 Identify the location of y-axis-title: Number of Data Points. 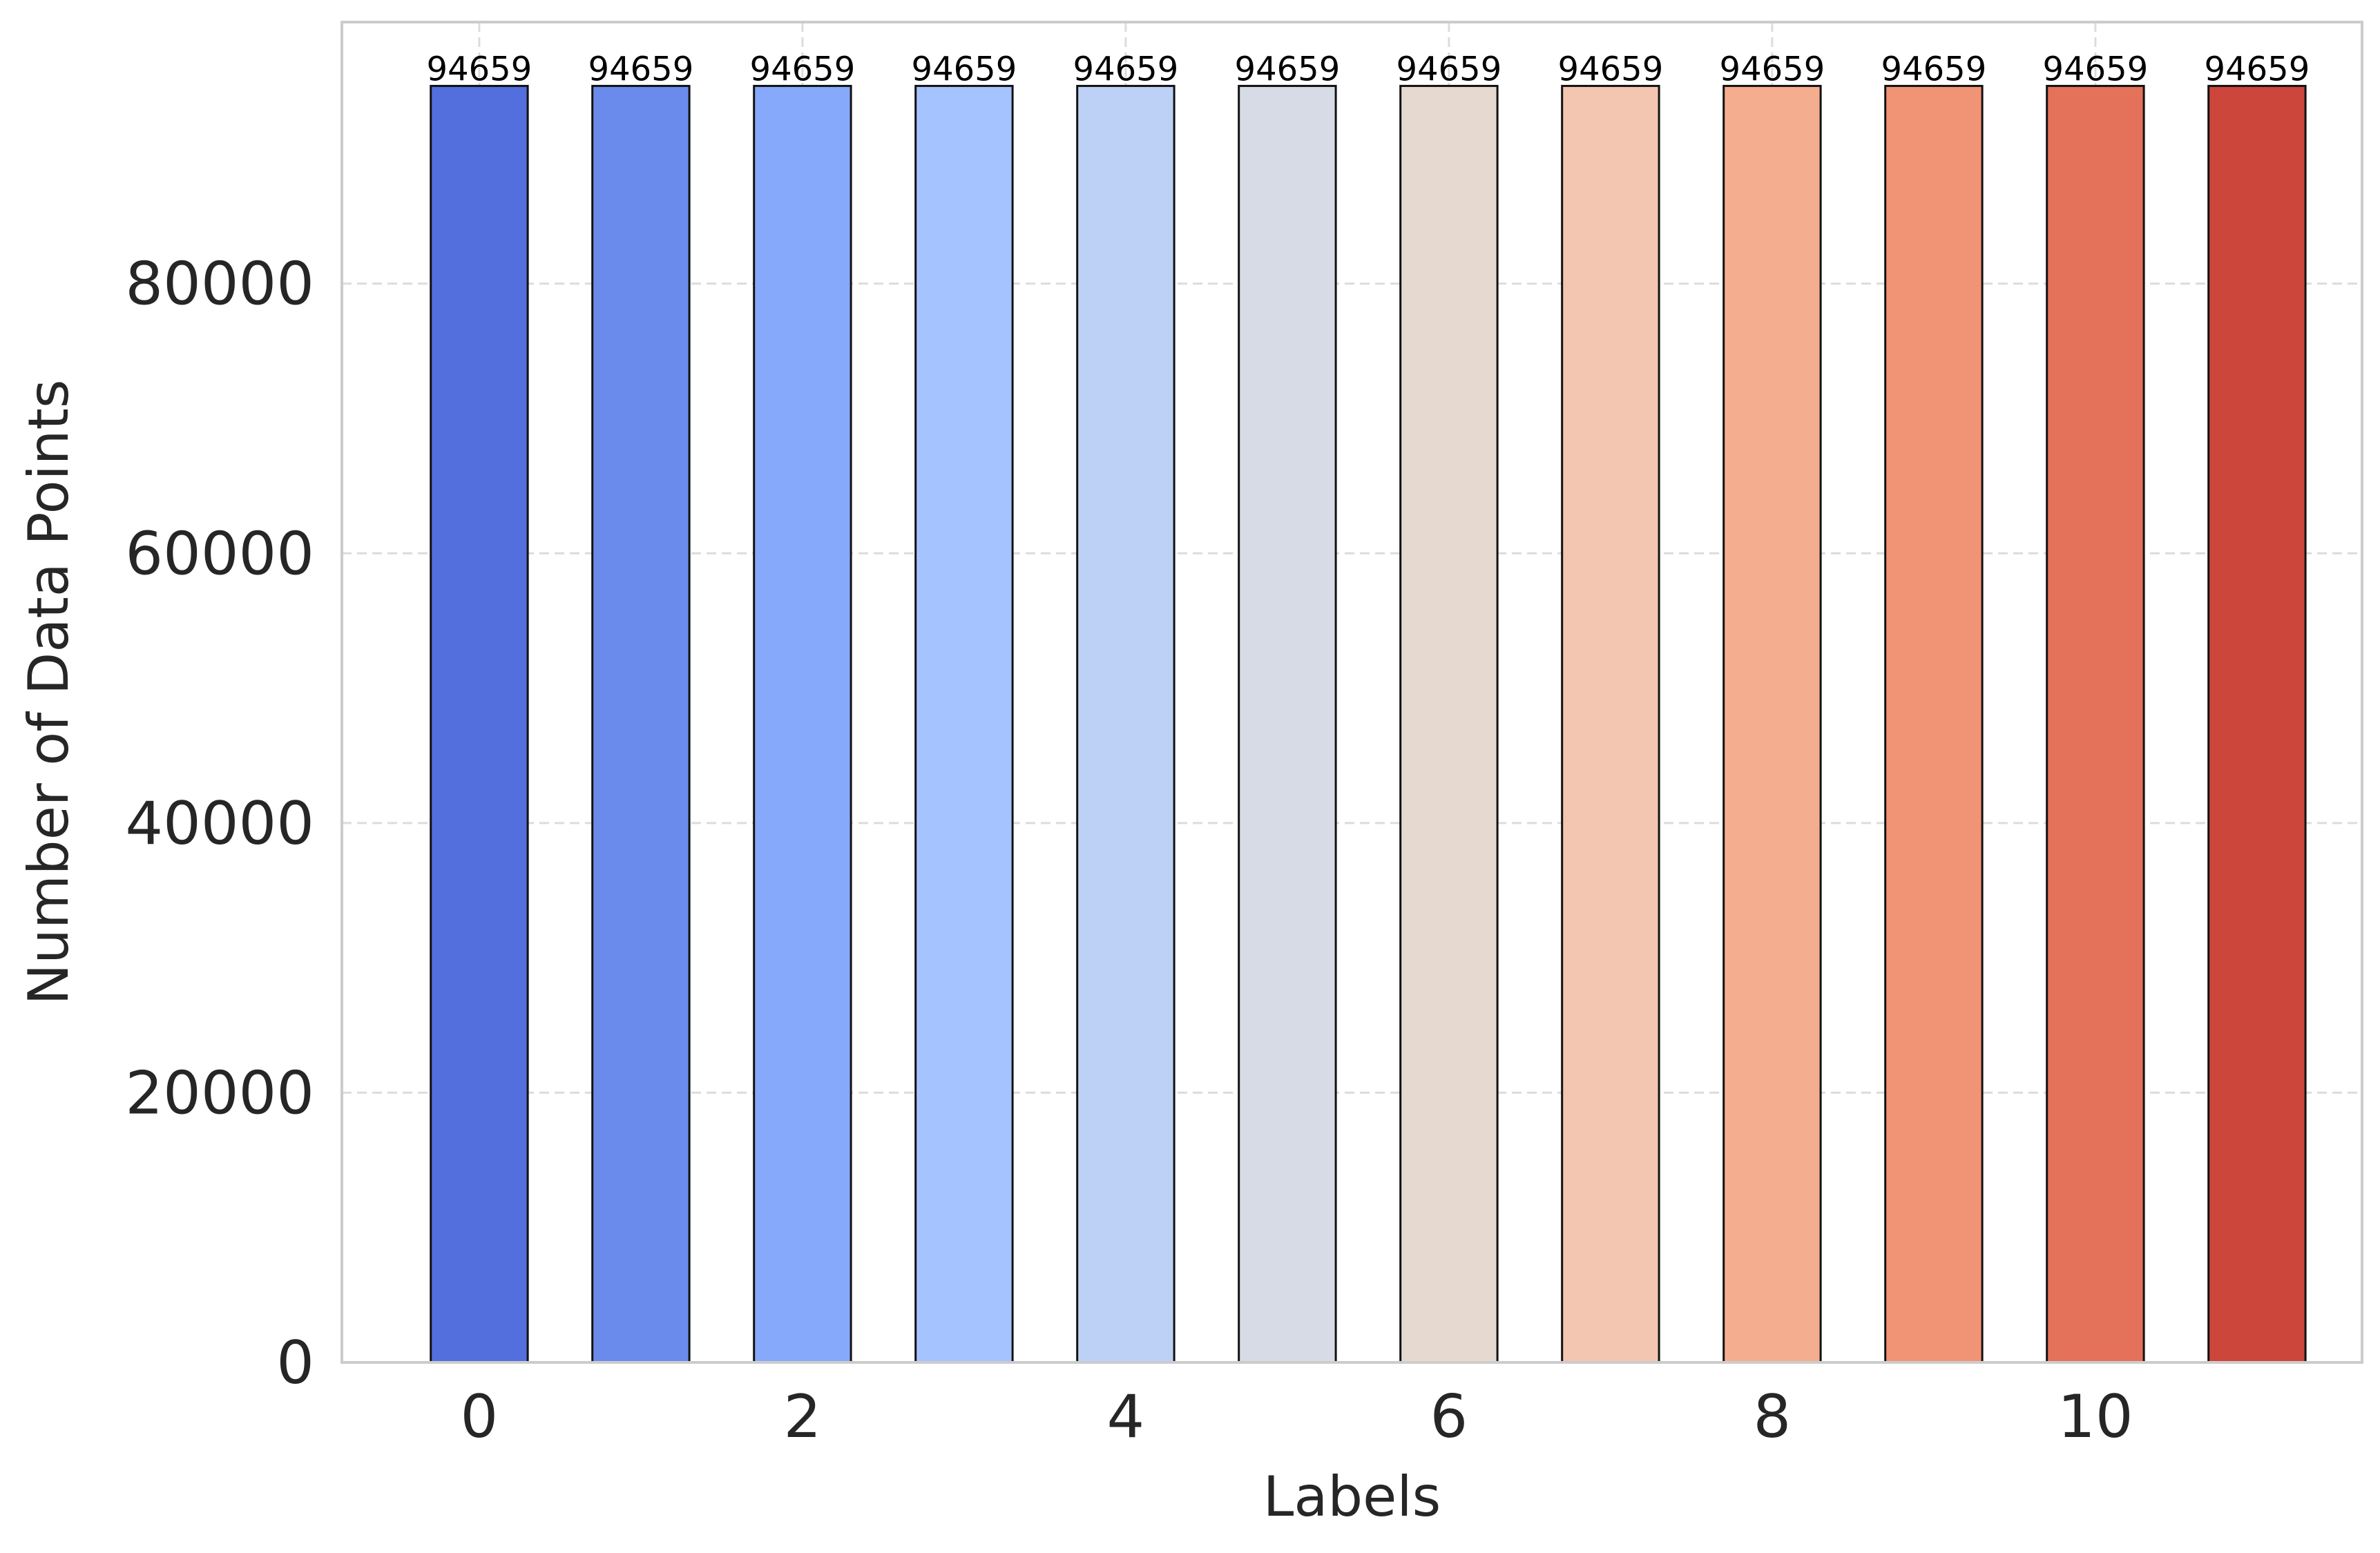
(49, 692).